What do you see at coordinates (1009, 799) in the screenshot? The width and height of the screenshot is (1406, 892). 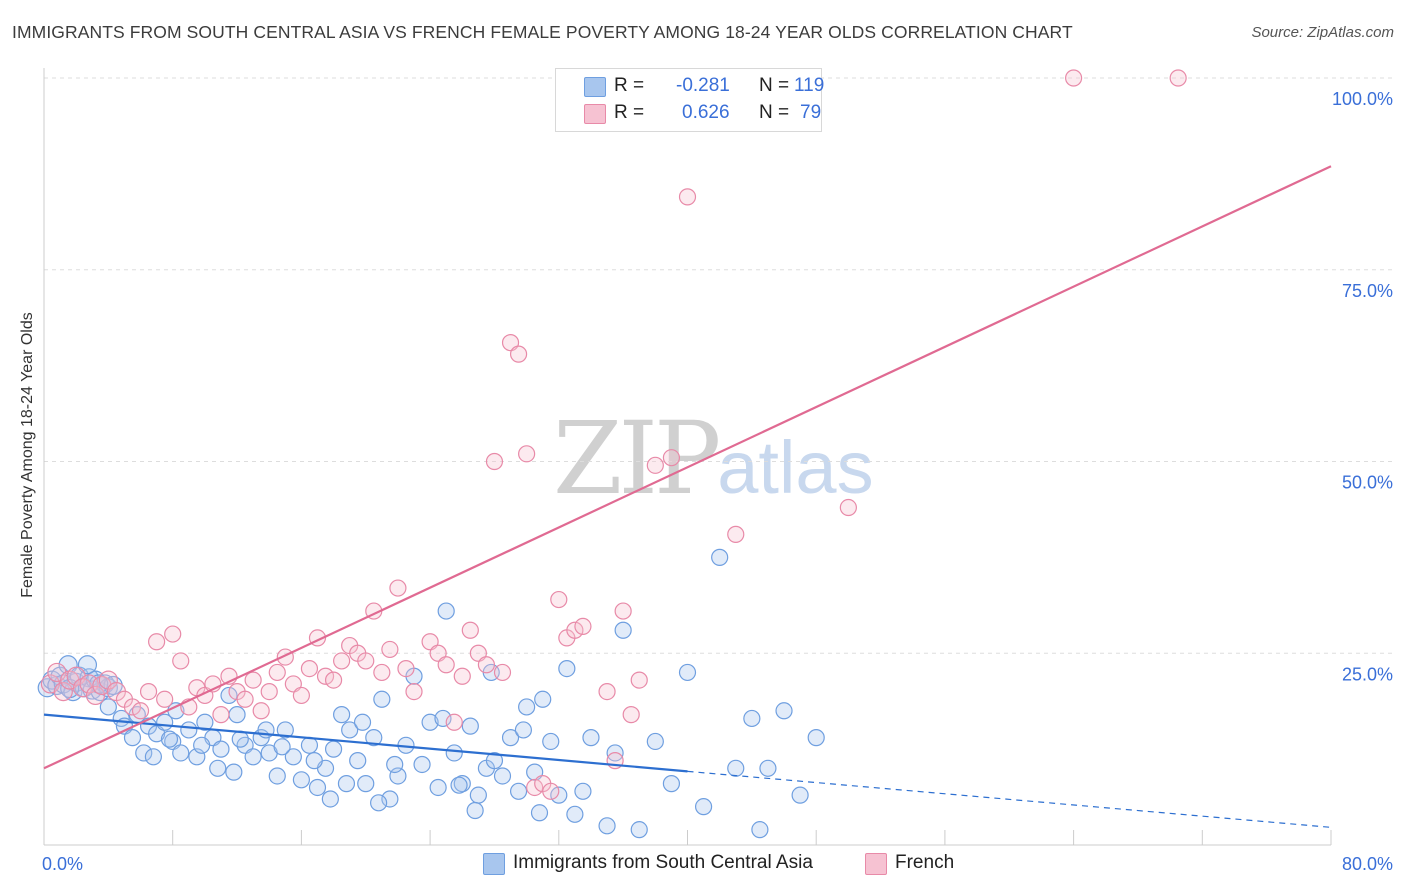 I see `trend-line-blue-extension` at bounding box center [1009, 799].